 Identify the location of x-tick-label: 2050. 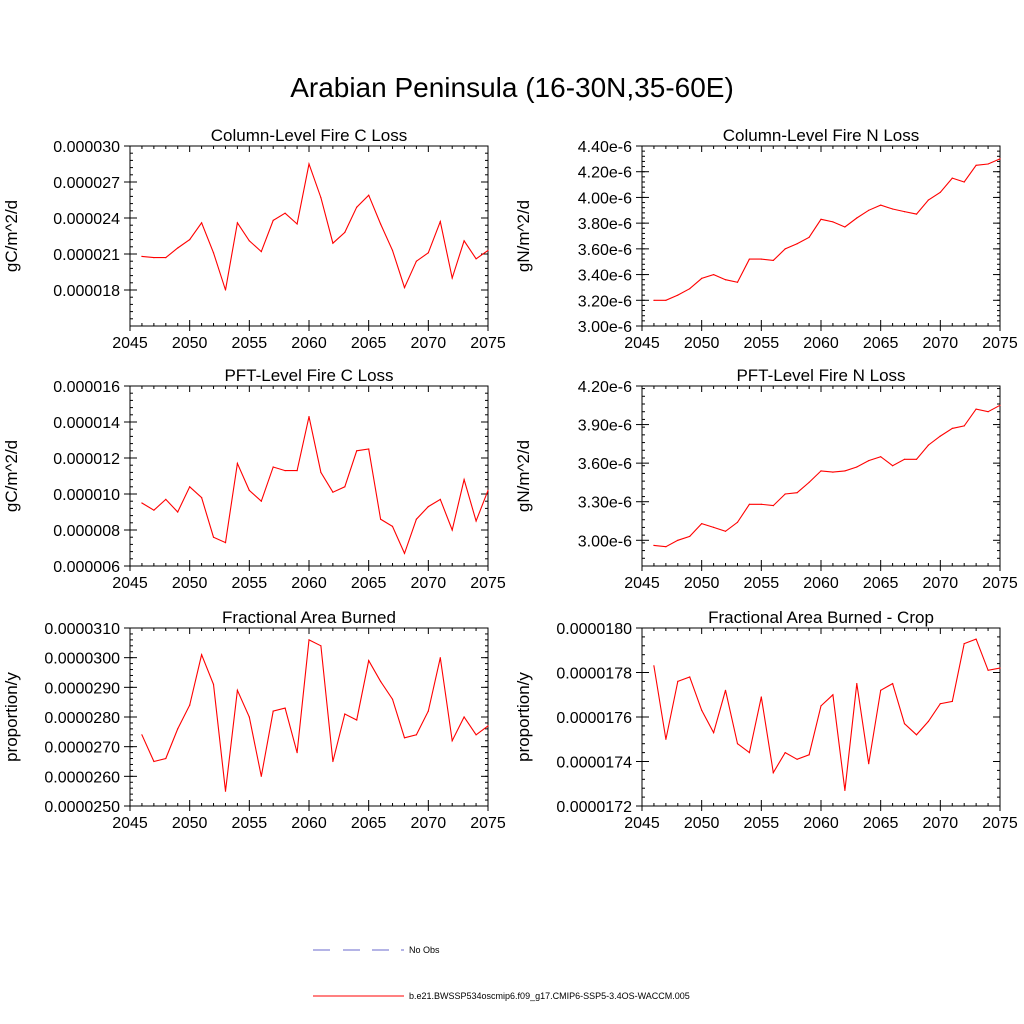
(190, 823).